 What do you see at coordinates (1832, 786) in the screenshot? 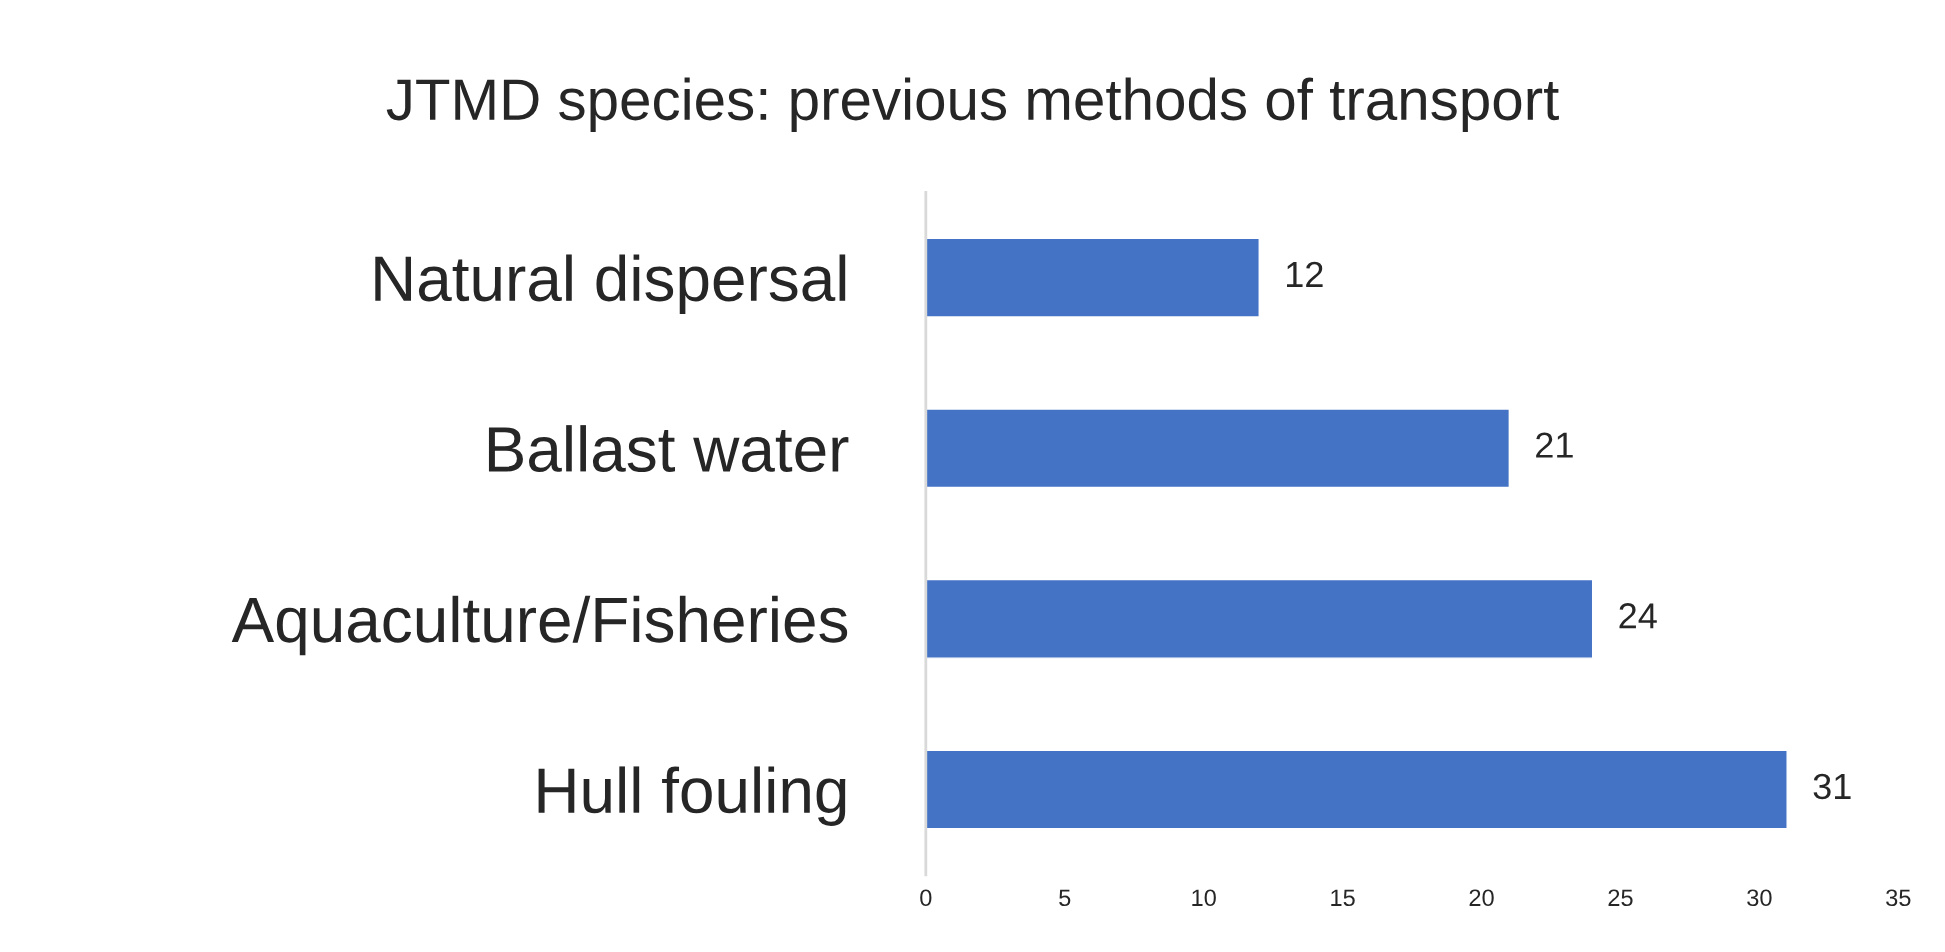
I see `data-label: 31` at bounding box center [1832, 786].